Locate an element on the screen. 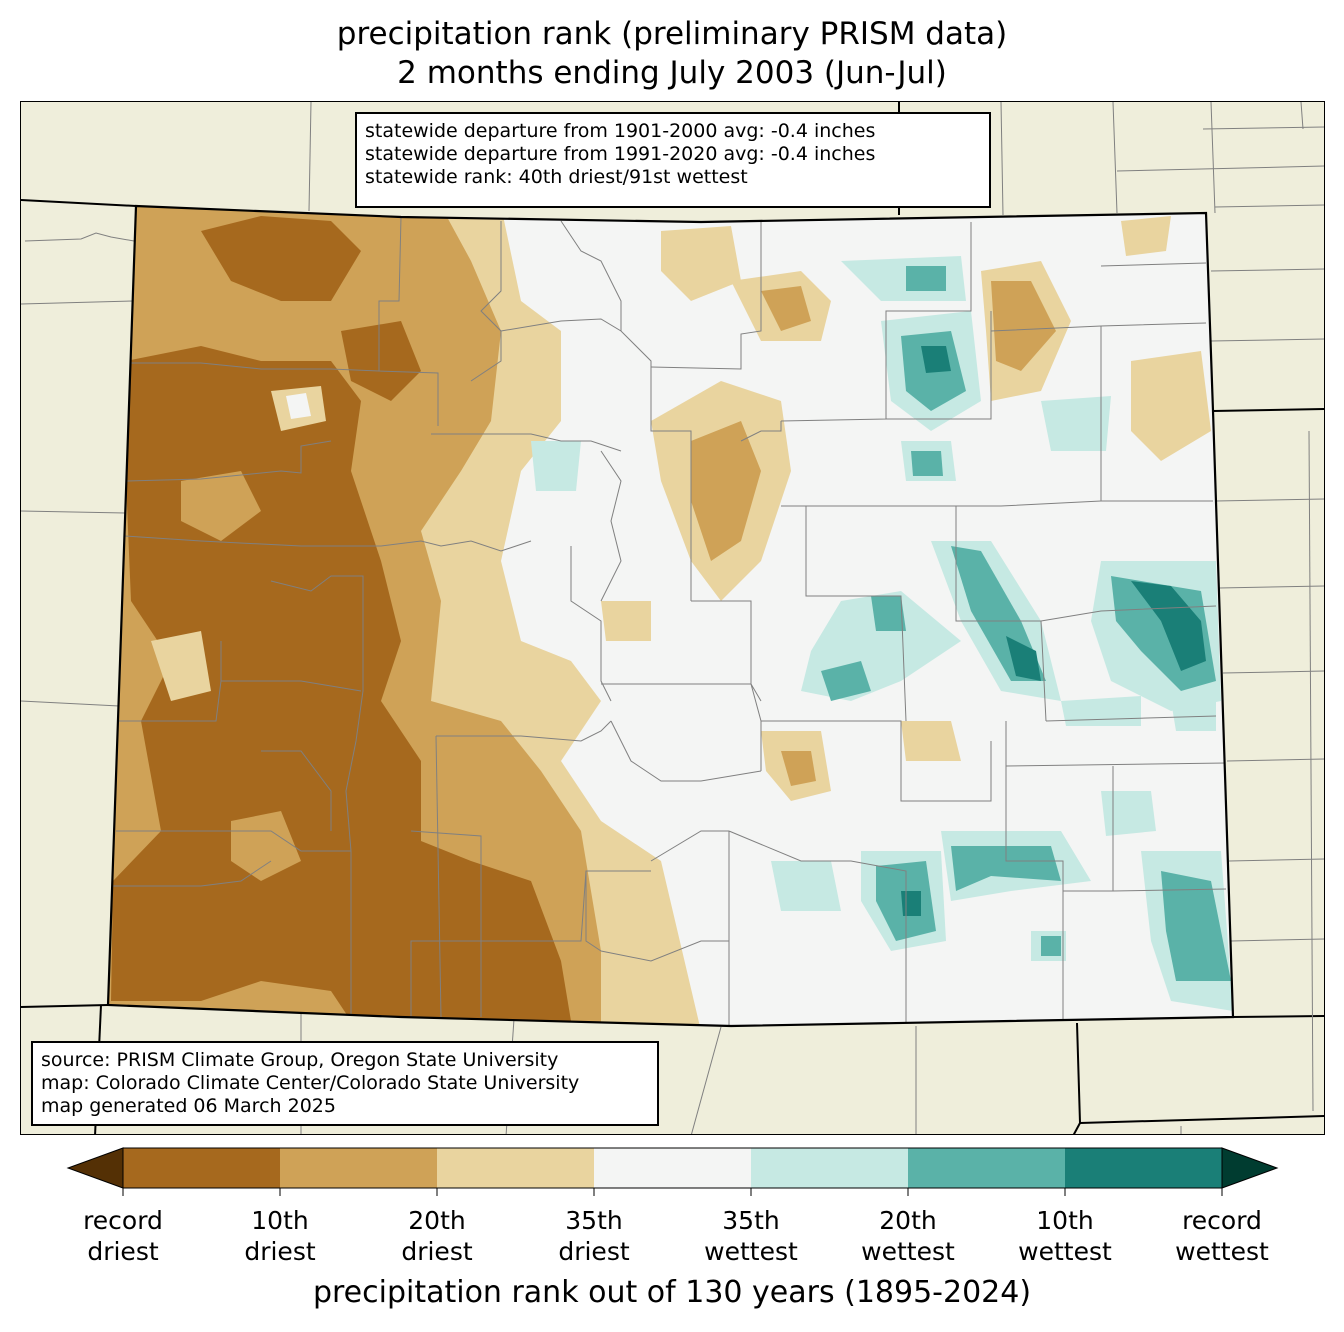  colorbar-tick-label: record wettest is located at coordinates (1222, 1236).